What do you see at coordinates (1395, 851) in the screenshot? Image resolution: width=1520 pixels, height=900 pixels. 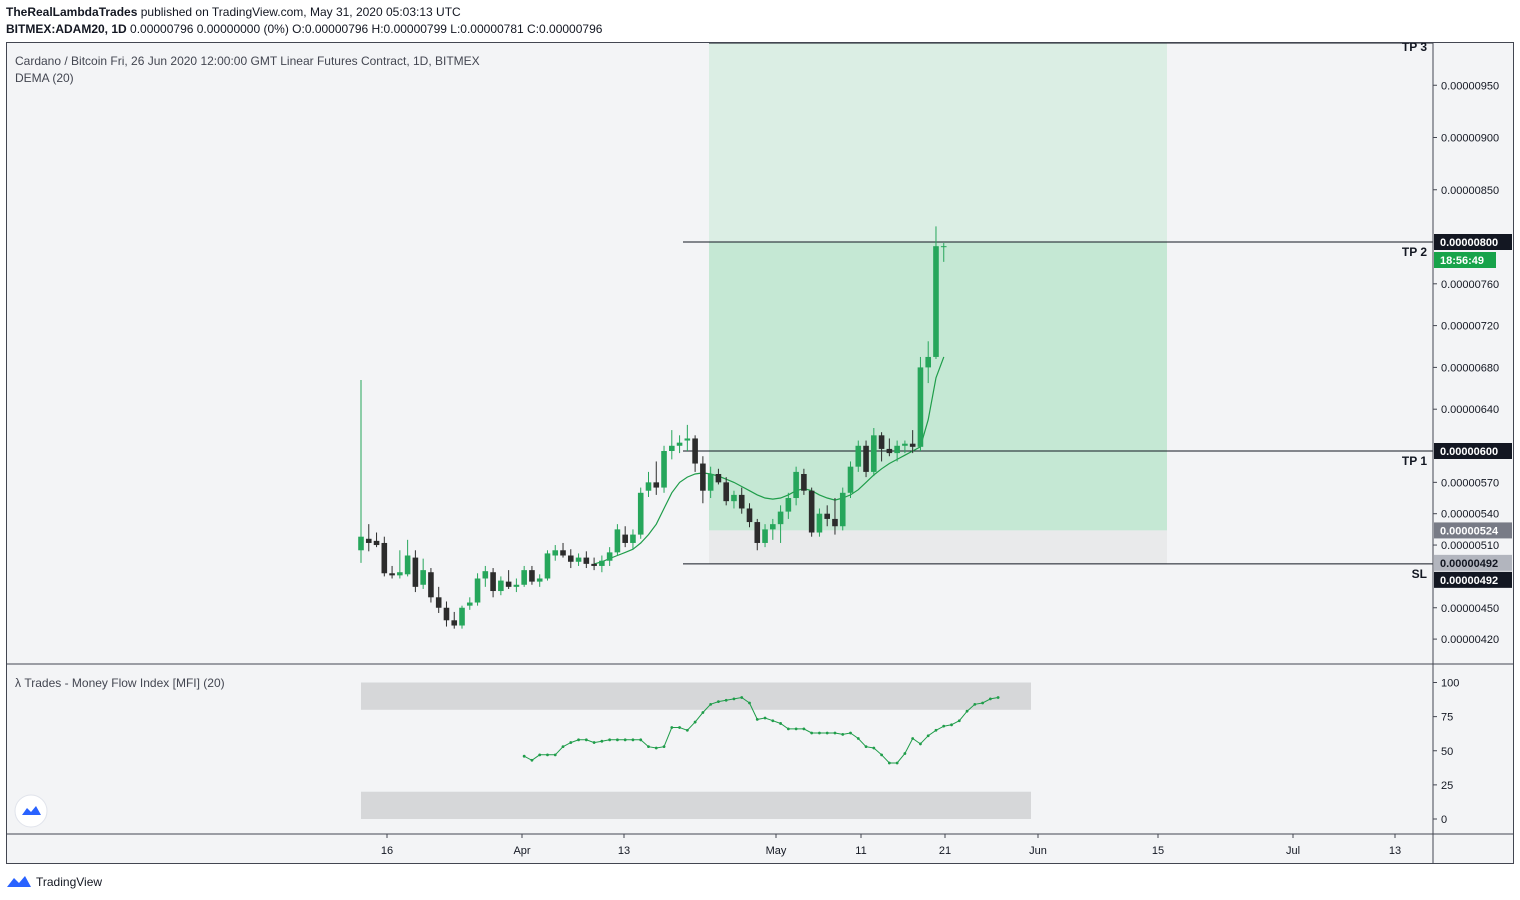 I see `time-tick-label: 13` at bounding box center [1395, 851].